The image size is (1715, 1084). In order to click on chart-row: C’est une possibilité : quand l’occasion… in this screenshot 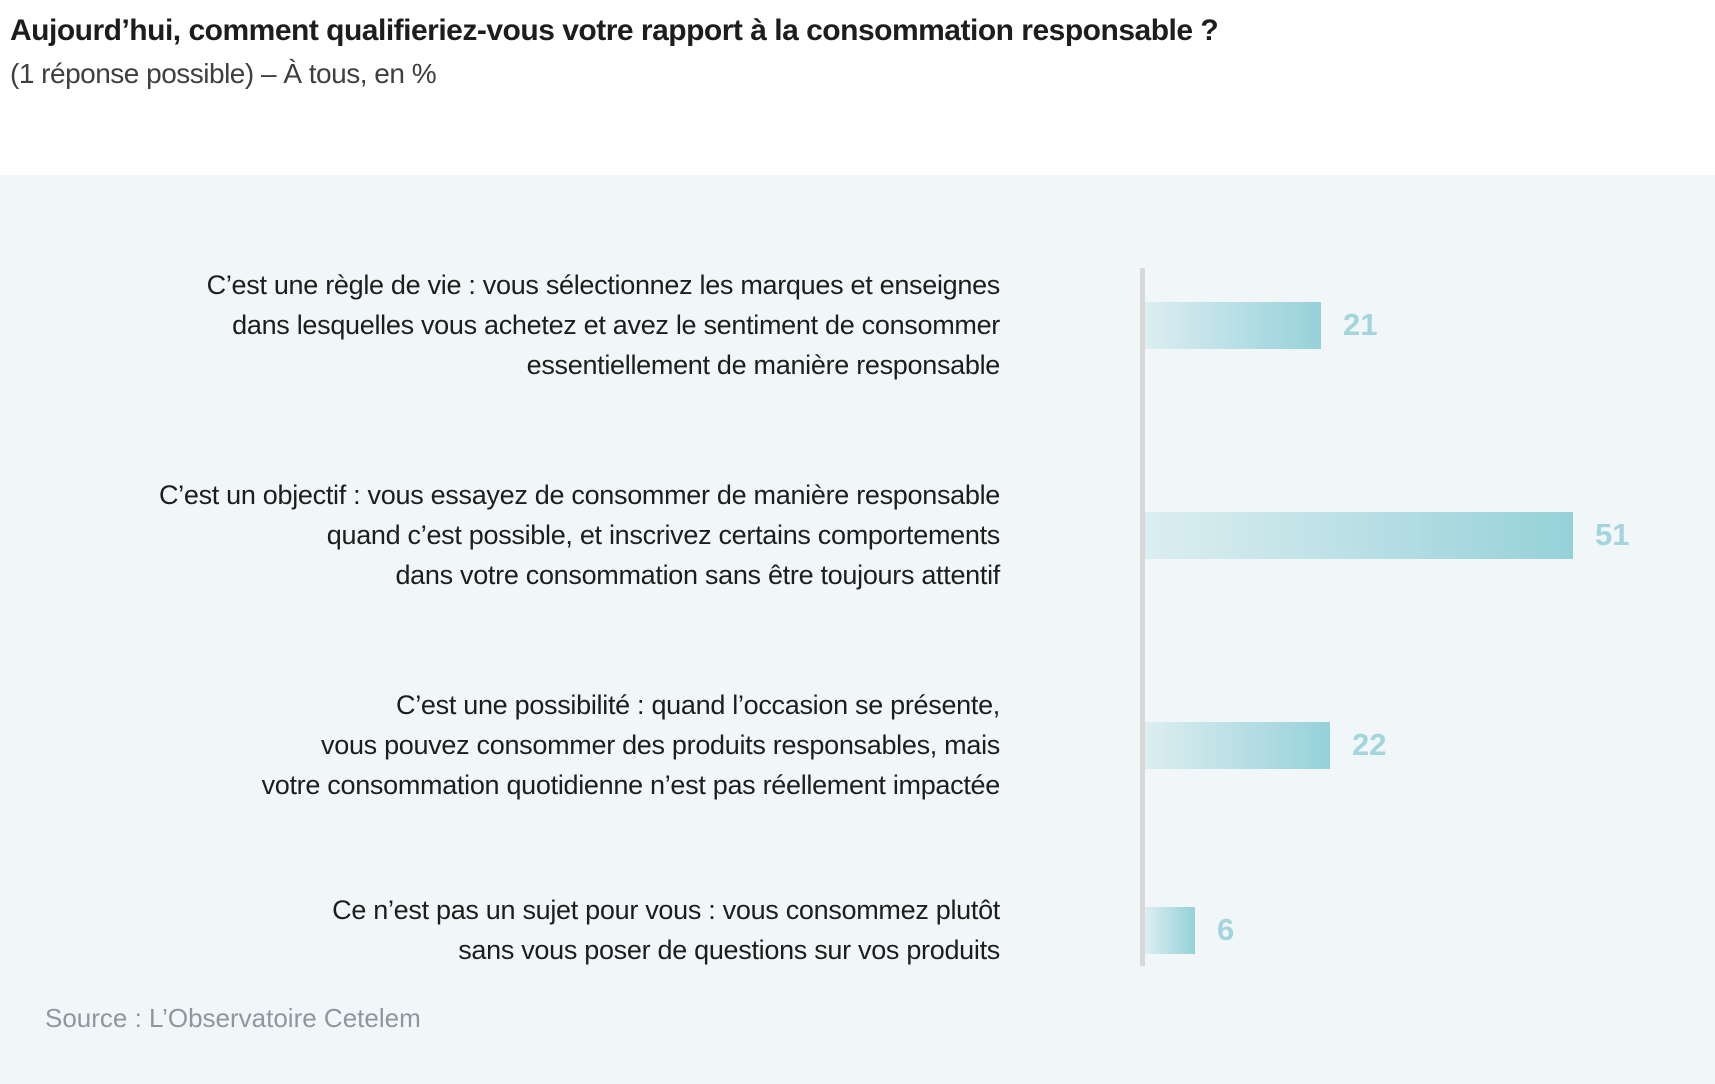, I will do `click(857, 745)`.